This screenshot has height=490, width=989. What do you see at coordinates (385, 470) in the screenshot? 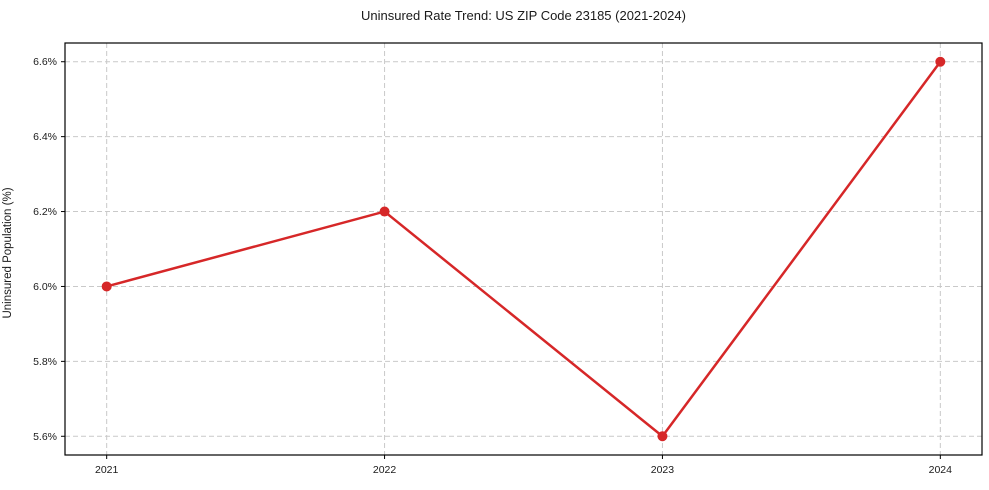
I see `x-tick-label: 2022` at bounding box center [385, 470].